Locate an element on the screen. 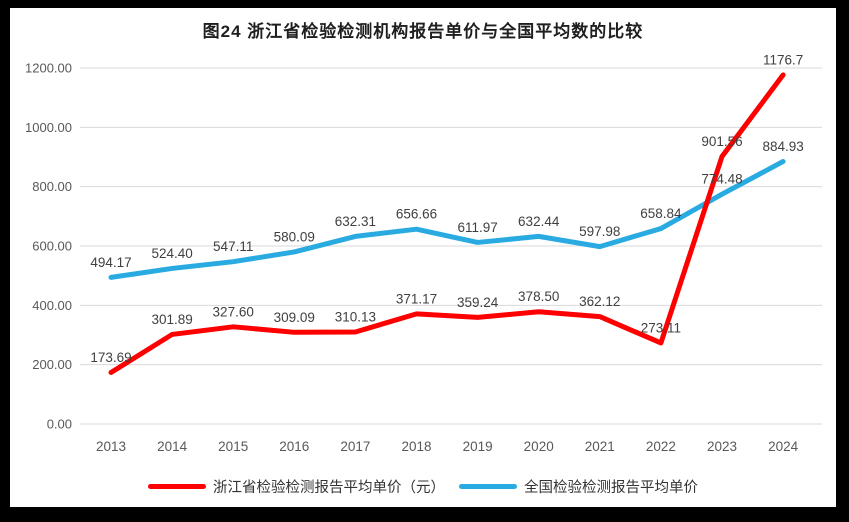 The height and width of the screenshot is (522, 849). x-axis-tick-label: 2016 is located at coordinates (294, 446).